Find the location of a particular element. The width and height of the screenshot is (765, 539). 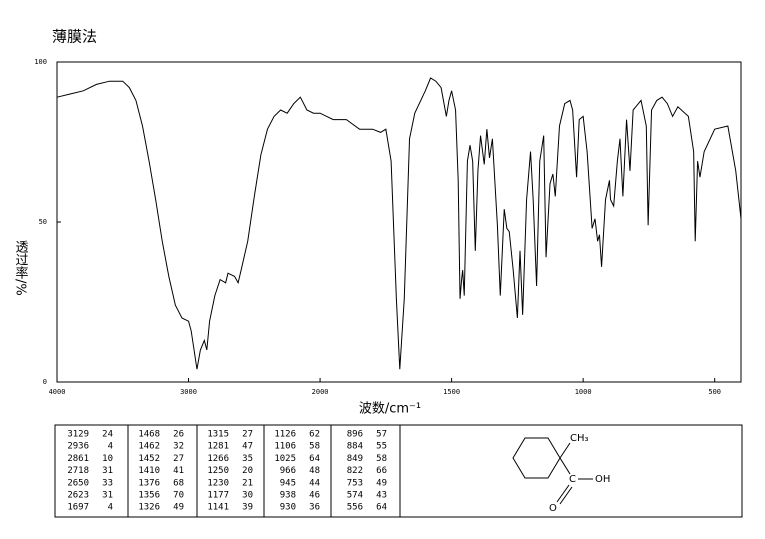

peak-wavenumber: 966 is located at coordinates (288, 471).